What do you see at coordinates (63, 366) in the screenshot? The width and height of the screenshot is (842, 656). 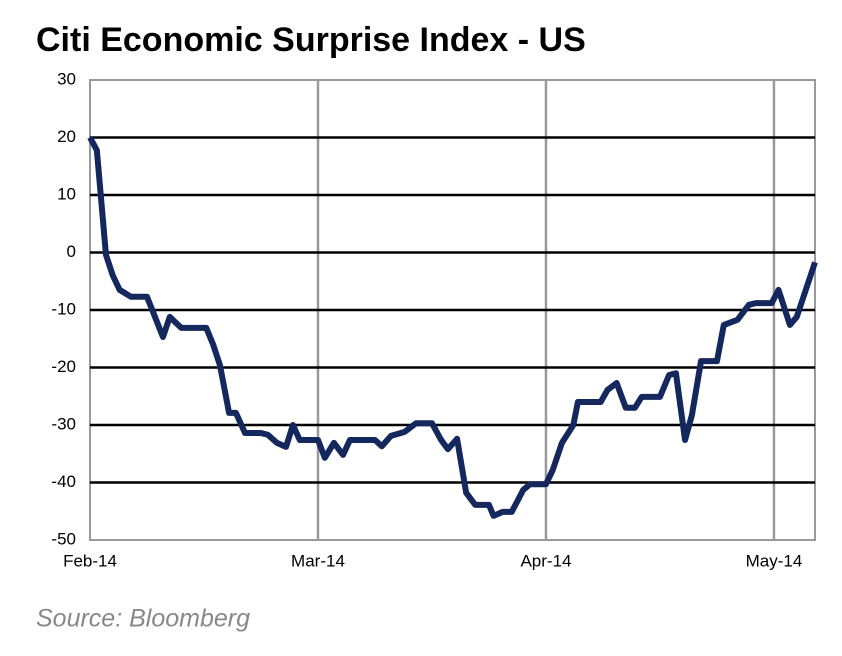 I see `y-tick-label: -20` at bounding box center [63, 366].